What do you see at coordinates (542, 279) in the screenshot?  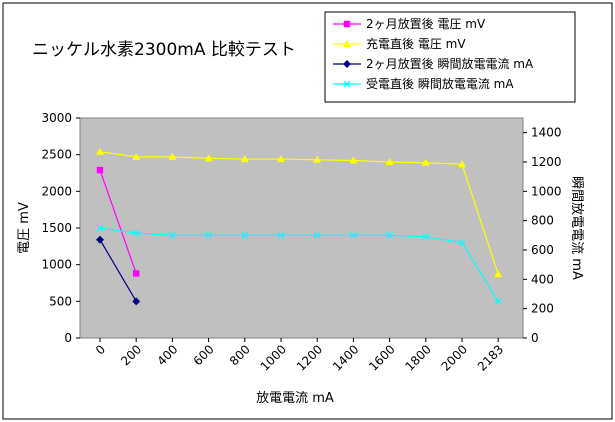 I see `y2-tick-label: 400` at bounding box center [542, 279].